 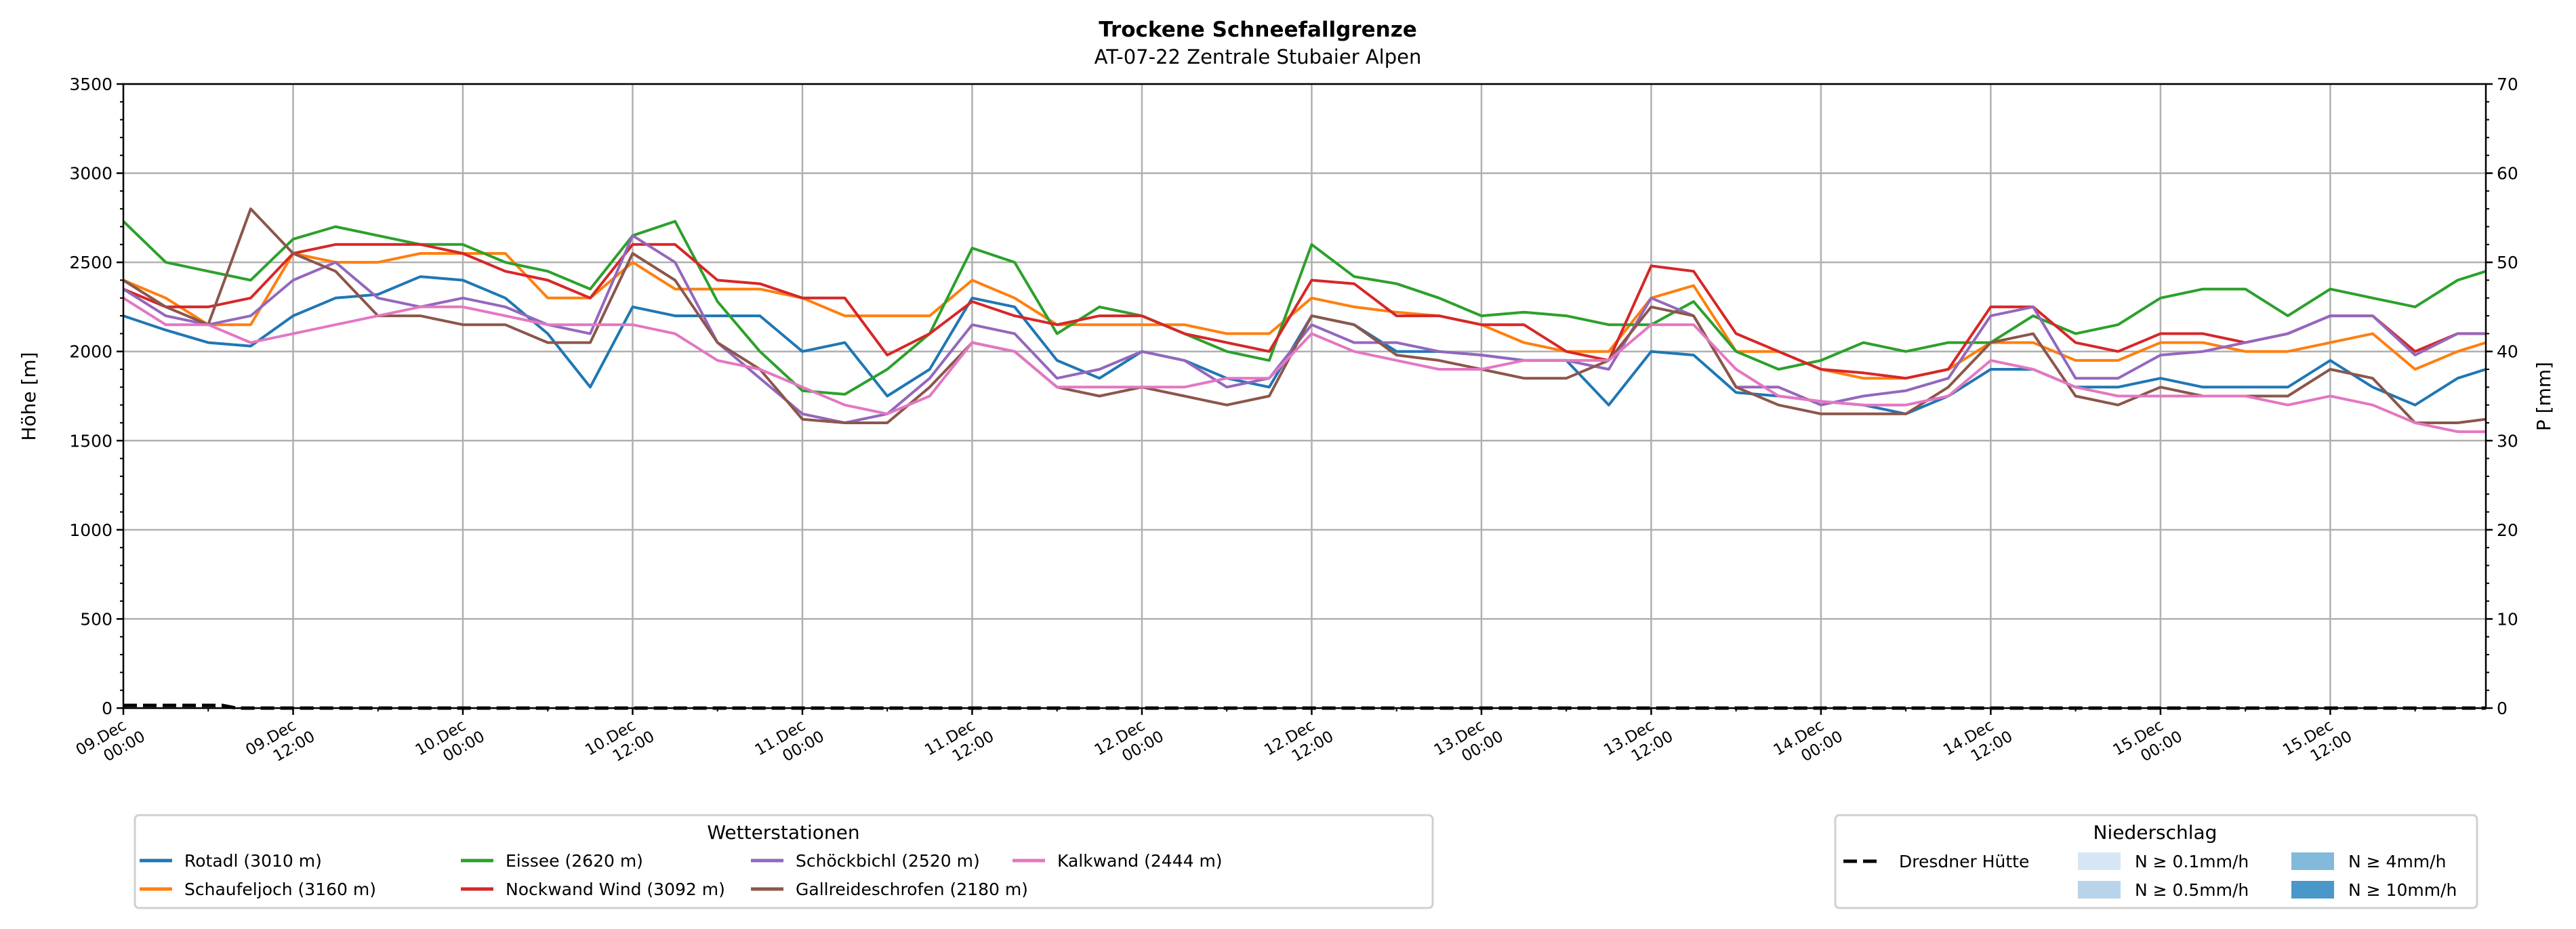 I want to click on y-tick-label: 3500, so click(x=91, y=84).